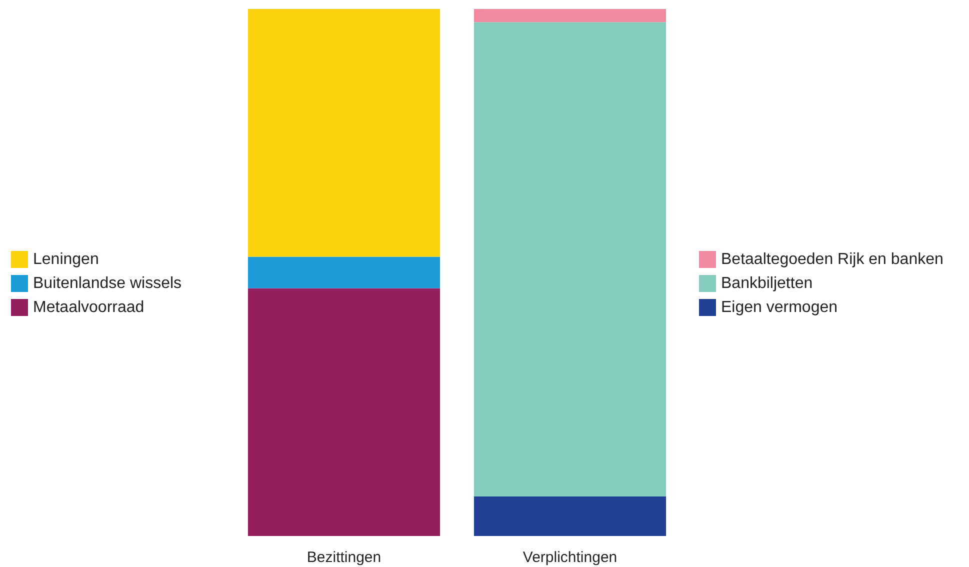  What do you see at coordinates (767, 283) in the screenshot?
I see `legend-label: Bankbiljetten` at bounding box center [767, 283].